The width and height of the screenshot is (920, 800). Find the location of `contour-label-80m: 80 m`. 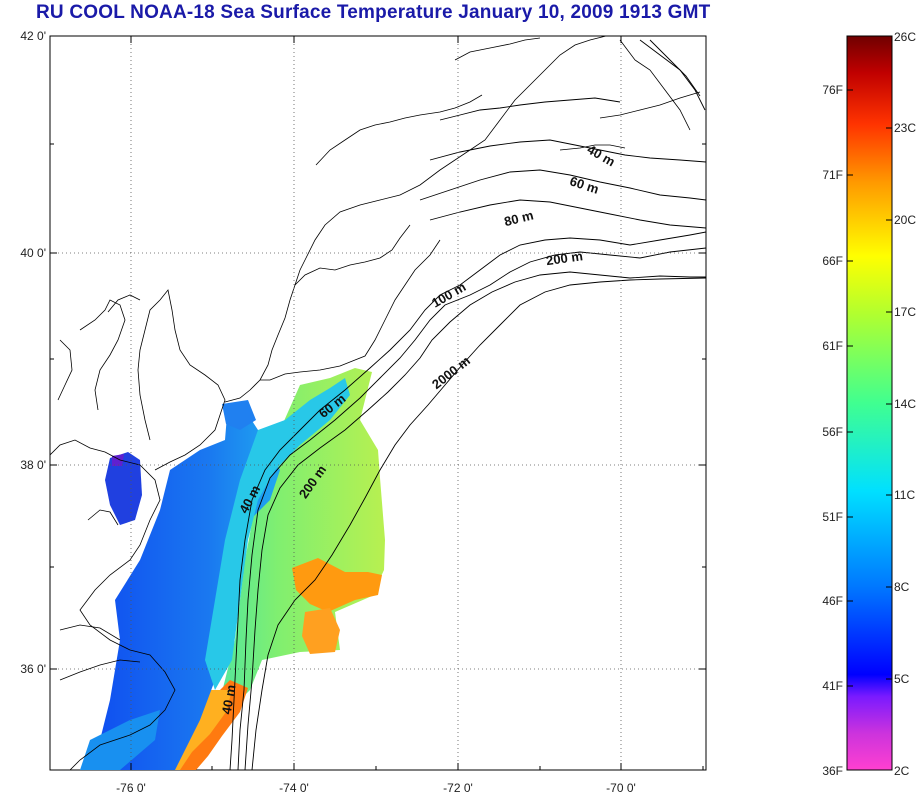

contour-label-80m: 80 m is located at coordinates (519, 218).